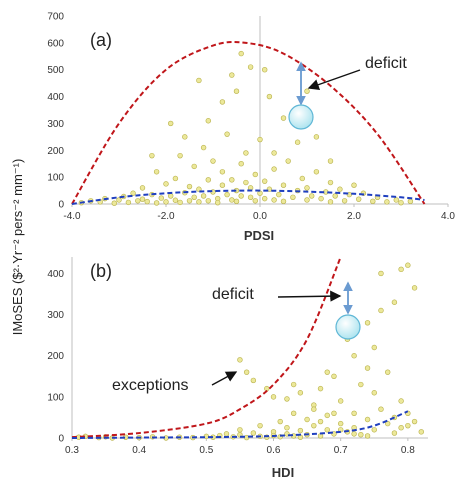 The width and height of the screenshot is (474, 494). I want to click on panel-b-x-axis-title: HDI, so click(283, 472).